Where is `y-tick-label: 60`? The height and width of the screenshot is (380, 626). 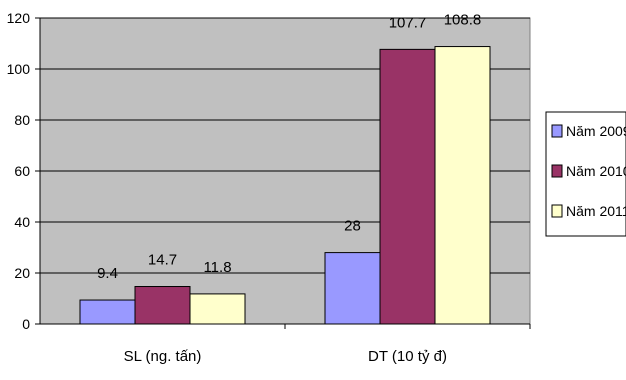 y-tick-label: 60 is located at coordinates (22, 171).